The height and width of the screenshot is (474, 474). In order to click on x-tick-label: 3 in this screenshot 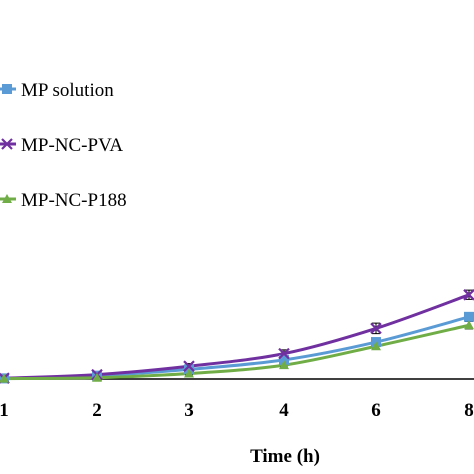, I will do `click(189, 410)`.